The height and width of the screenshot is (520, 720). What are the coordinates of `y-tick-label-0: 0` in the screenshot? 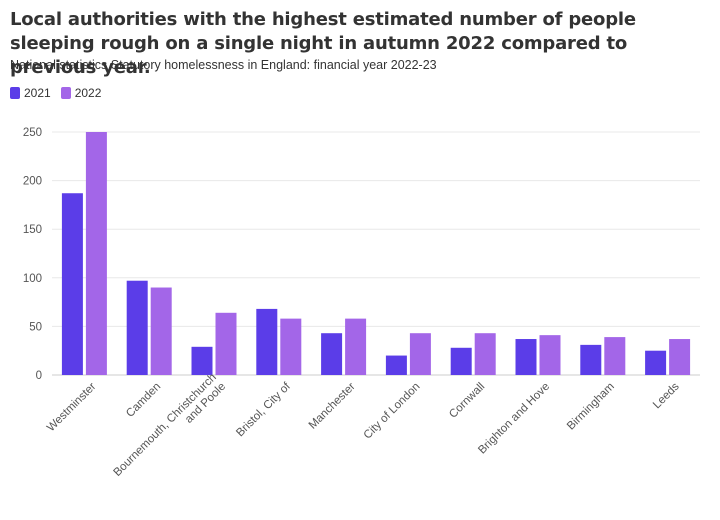 It's located at (39, 376).